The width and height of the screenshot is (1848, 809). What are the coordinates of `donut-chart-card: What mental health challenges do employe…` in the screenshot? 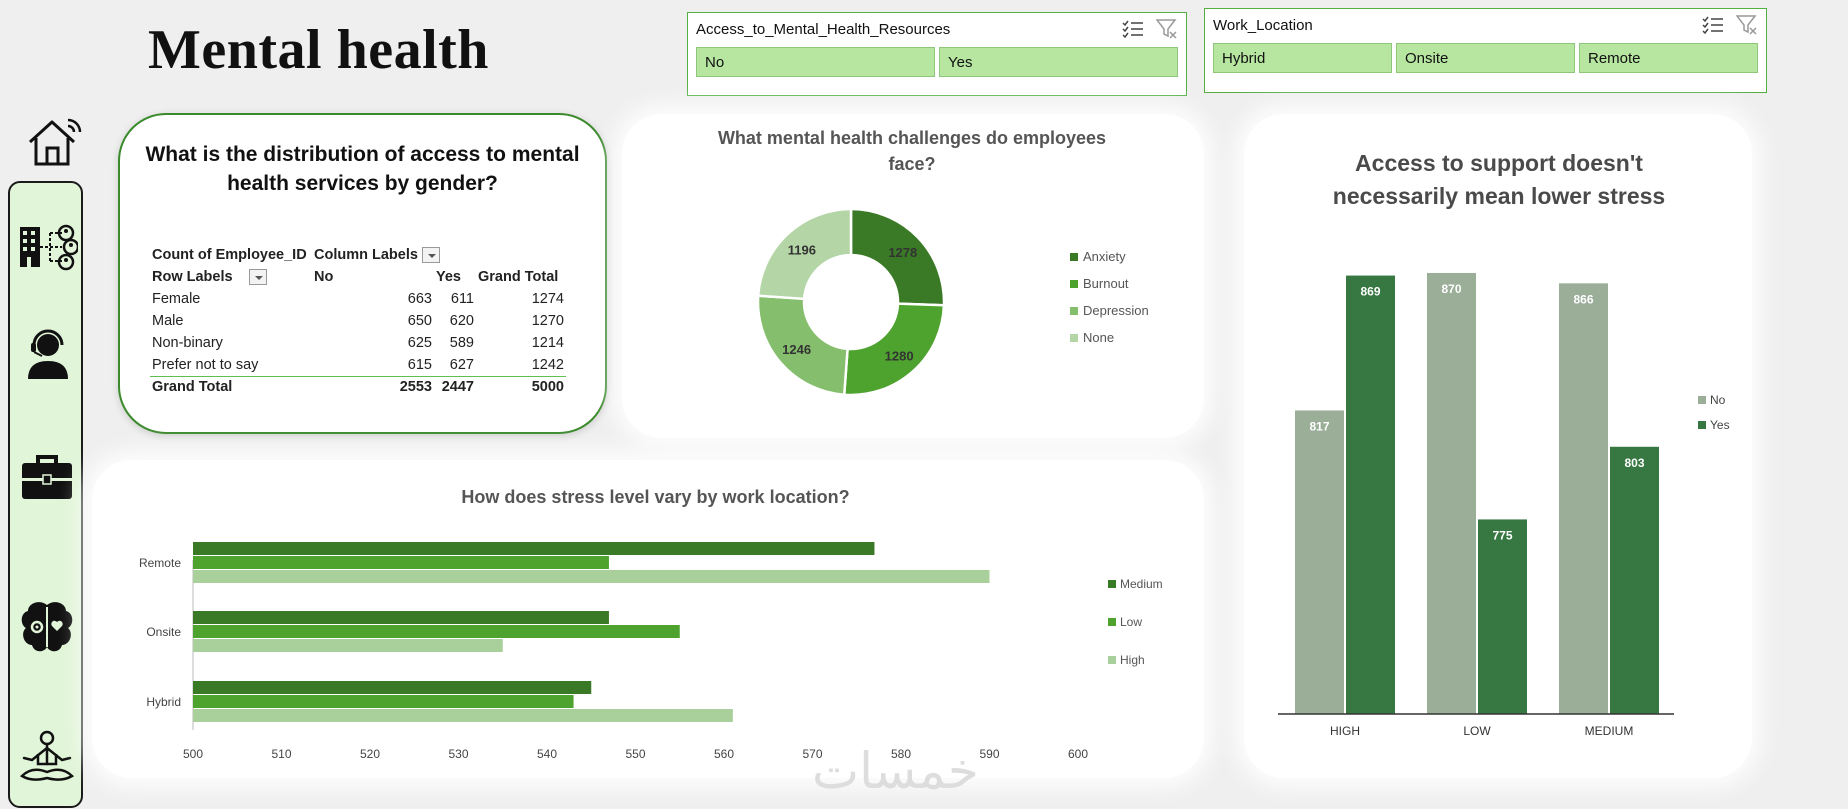 It's located at (913, 276).